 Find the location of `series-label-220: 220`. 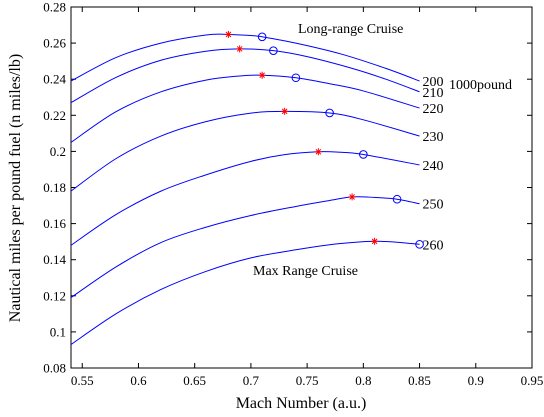

series-label-220: 220 is located at coordinates (433, 109).